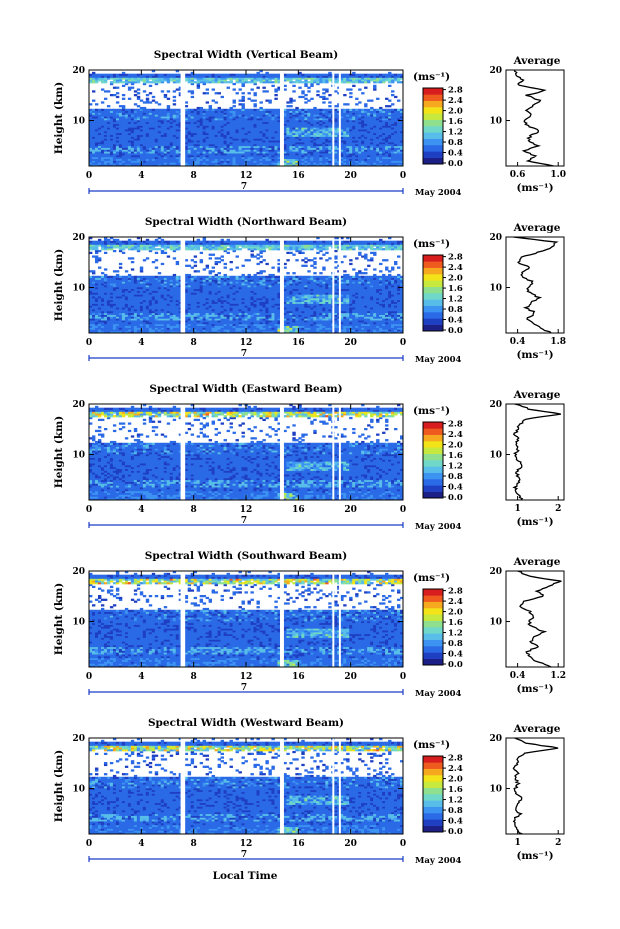 Image resolution: width=620 pixels, height=929 pixels. I want to click on y-tick-label: 20, so click(78, 71).